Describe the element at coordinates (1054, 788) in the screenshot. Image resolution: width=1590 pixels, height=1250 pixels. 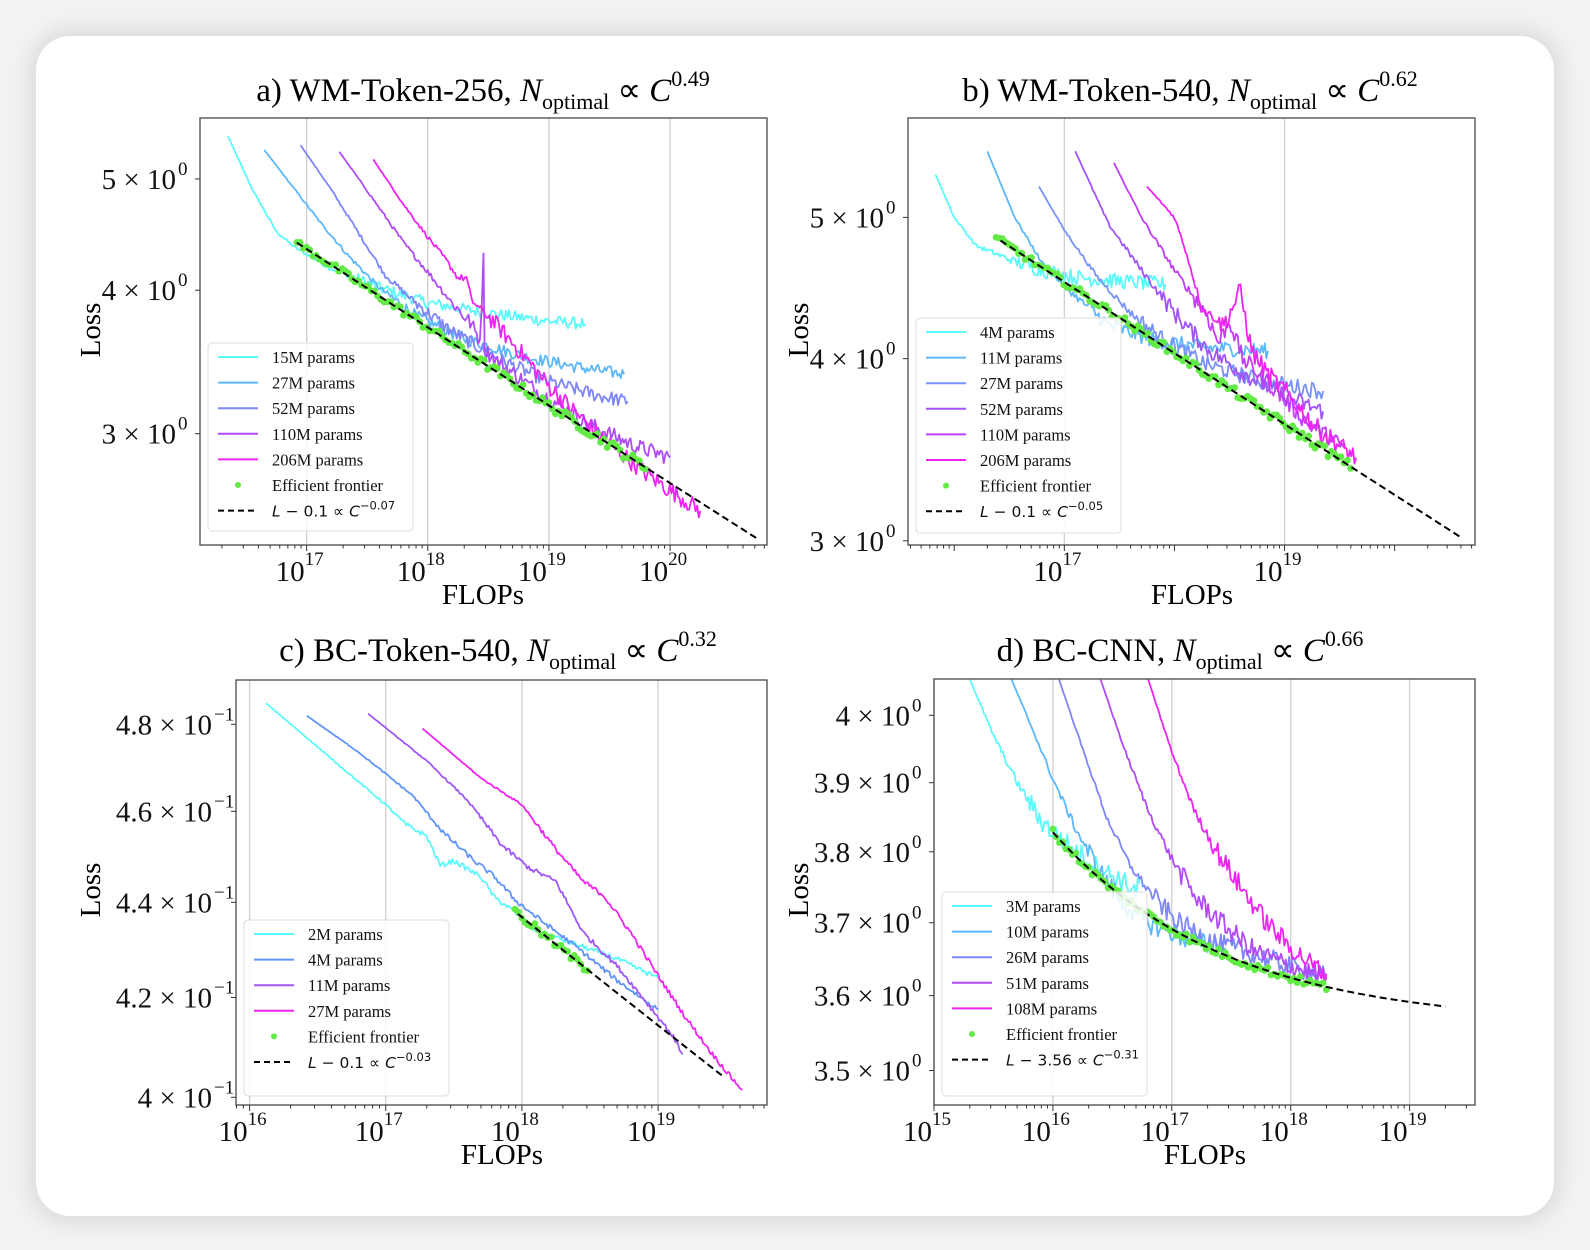
I see `series-line-3m-params` at that location.